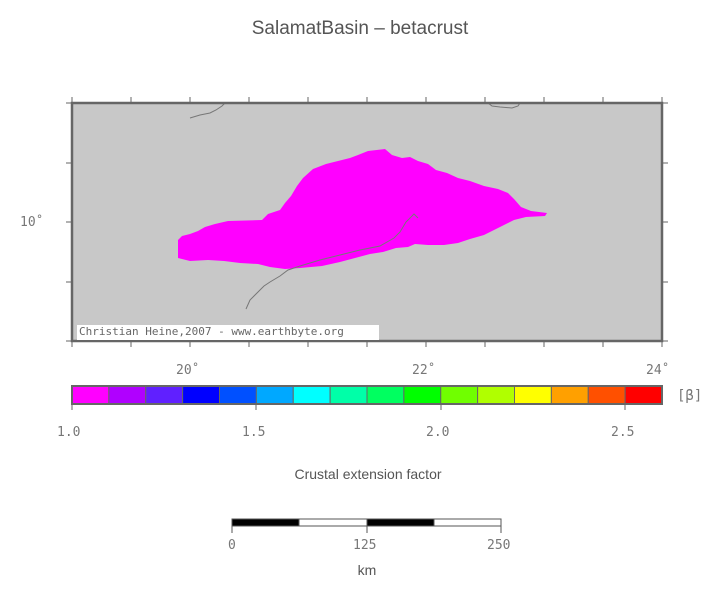 Image resolution: width=720 pixels, height=596 pixels. Describe the element at coordinates (366, 525) in the screenshot. I see `scale-bar` at that location.